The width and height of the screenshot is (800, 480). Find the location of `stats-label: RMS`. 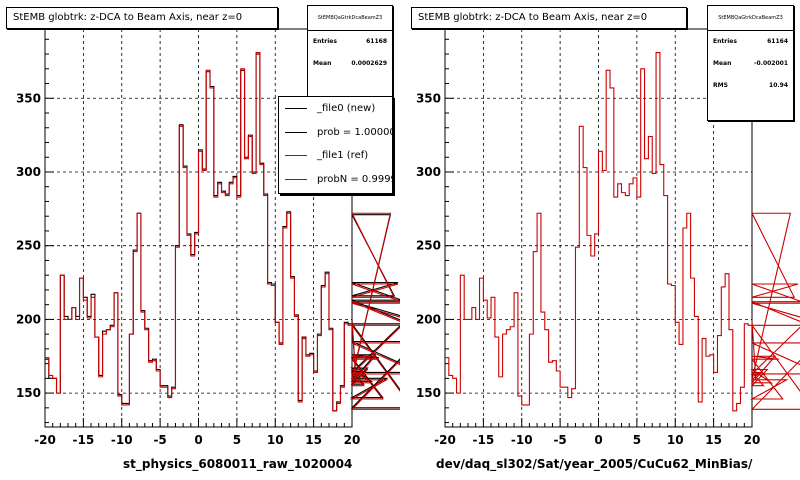

stats-label: RMS is located at coordinates (720, 85).